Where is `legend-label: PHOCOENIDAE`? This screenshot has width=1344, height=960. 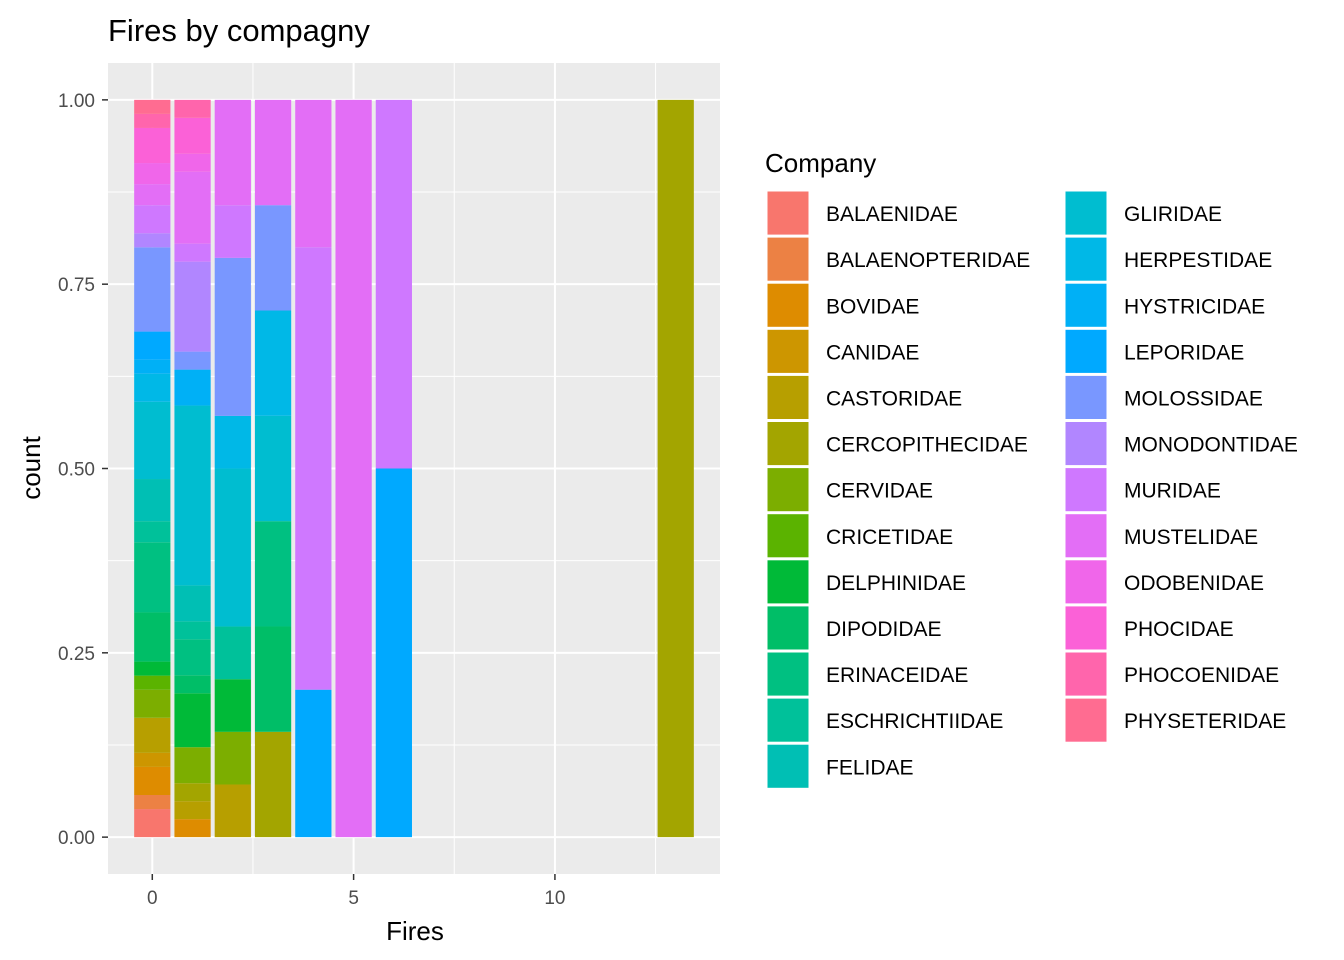
legend-label: PHOCOENIDAE is located at coordinates (1201, 675).